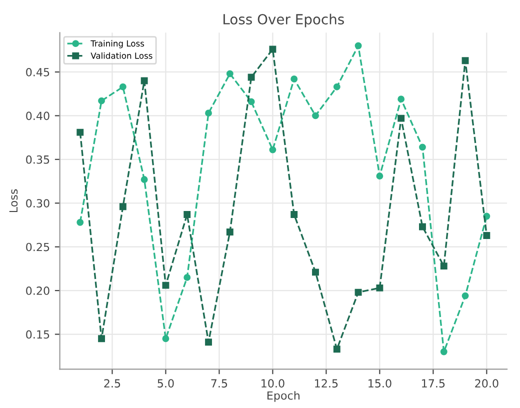 The image size is (520, 408). What do you see at coordinates (38, 290) in the screenshot?
I see `y-tick-label: 0.20` at bounding box center [38, 290].